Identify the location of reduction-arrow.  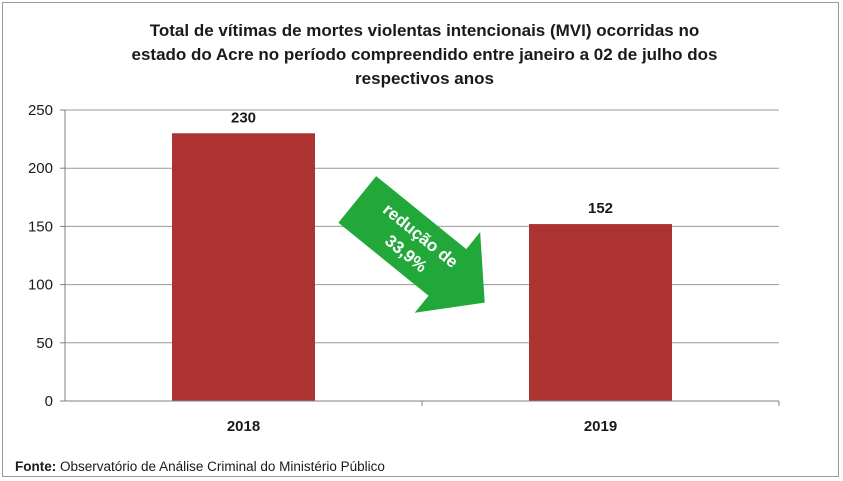
(411, 244).